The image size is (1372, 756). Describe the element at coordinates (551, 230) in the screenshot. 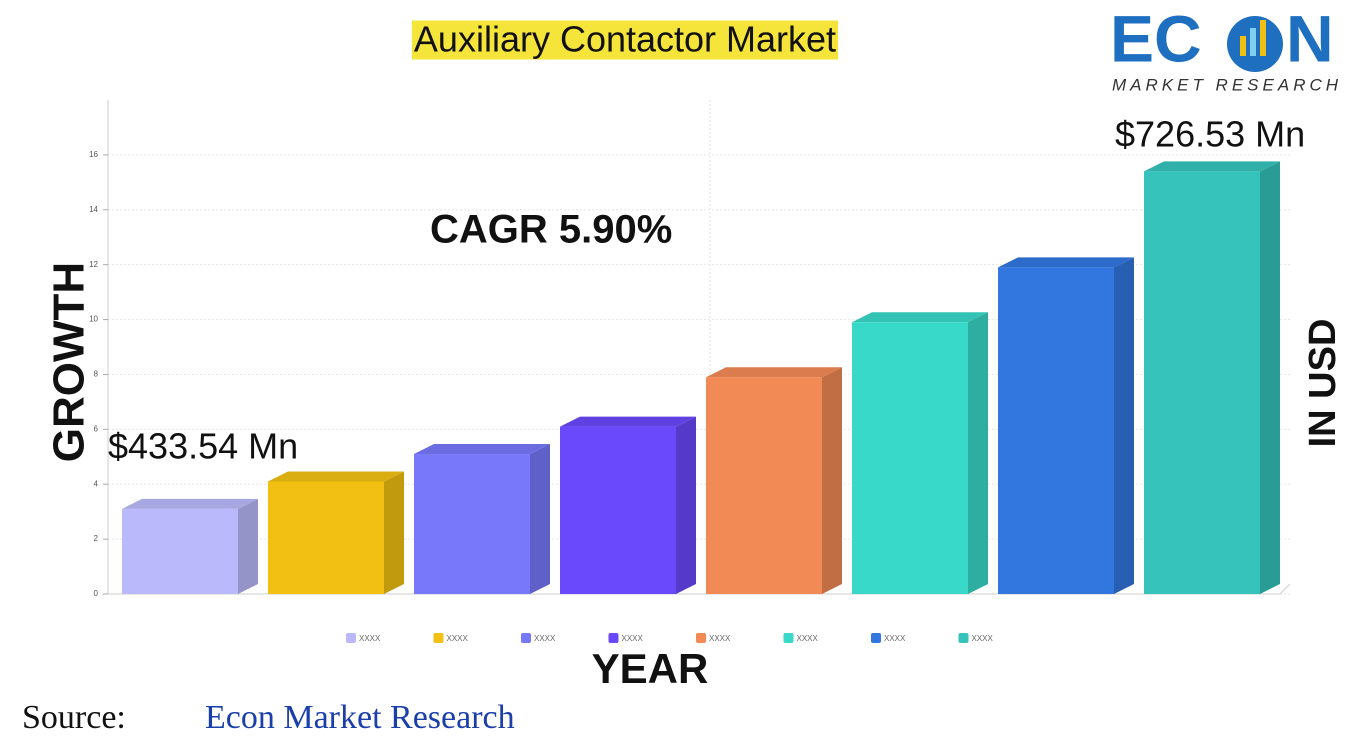

I see `annotation: CAGR 5.90%` at that location.